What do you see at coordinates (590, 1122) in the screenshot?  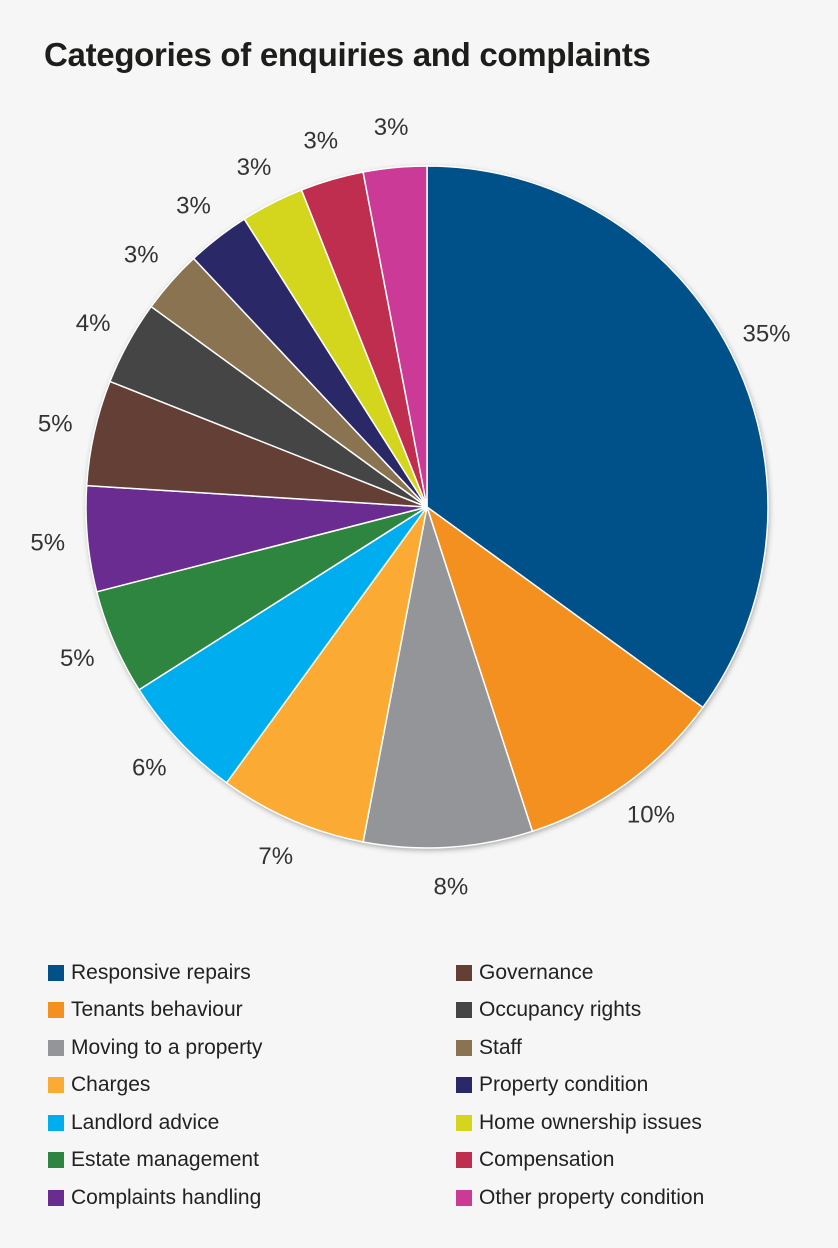 I see `legend-label: Home ownership issues` at bounding box center [590, 1122].